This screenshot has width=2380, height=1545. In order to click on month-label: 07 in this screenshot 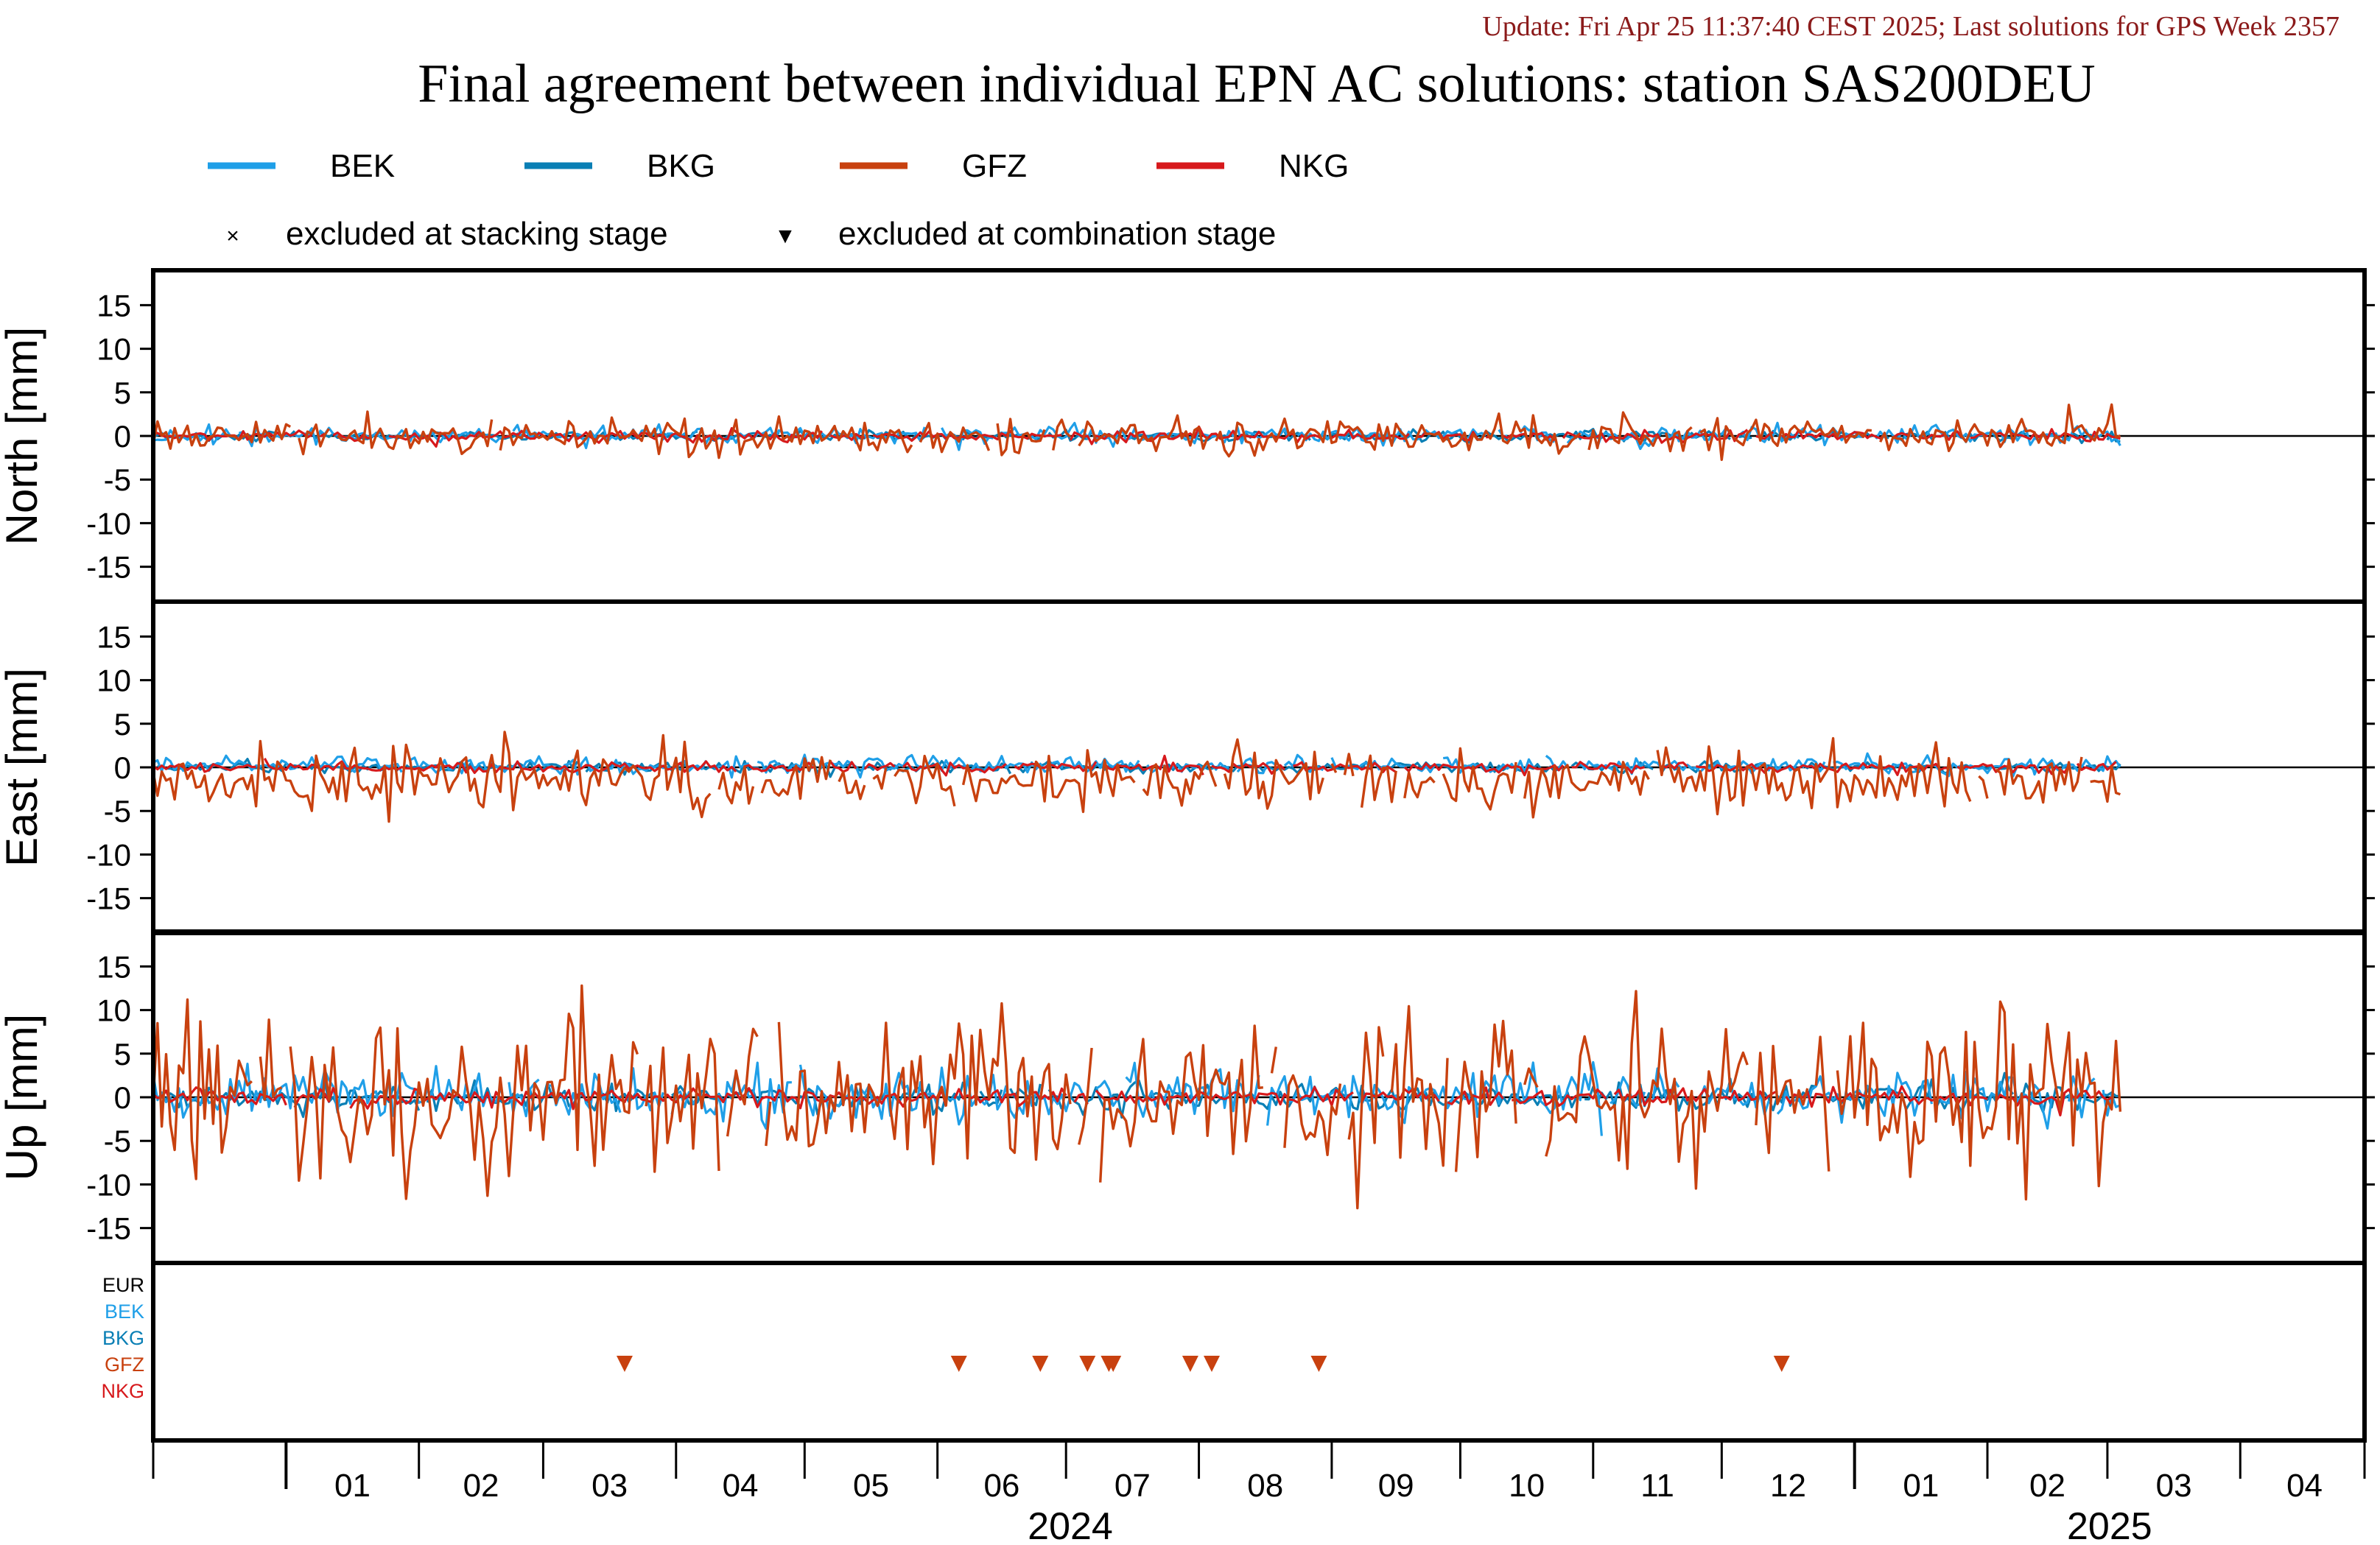, I will do `click(1132, 1486)`.